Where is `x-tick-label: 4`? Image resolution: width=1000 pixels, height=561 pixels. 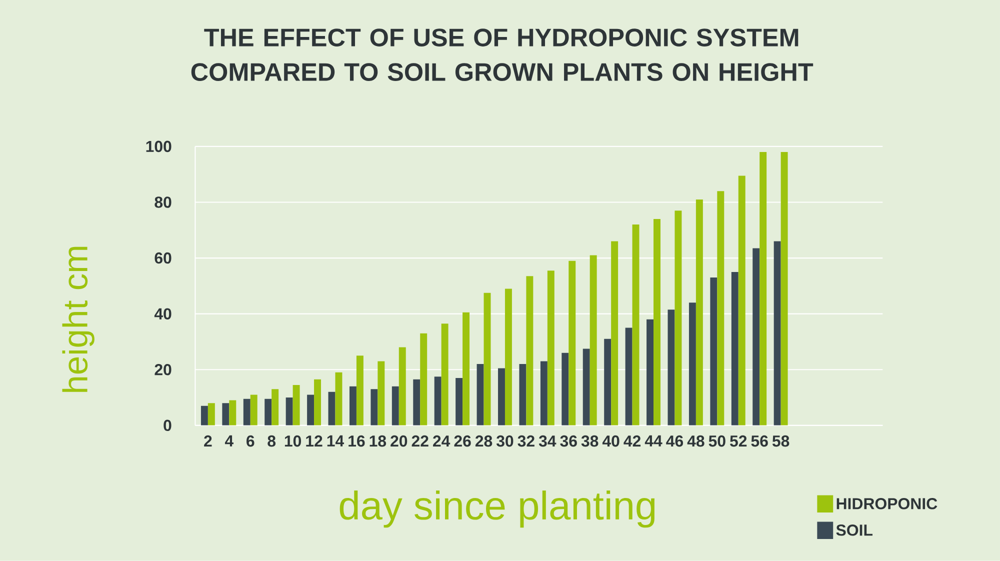 x-tick-label: 4 is located at coordinates (229, 440).